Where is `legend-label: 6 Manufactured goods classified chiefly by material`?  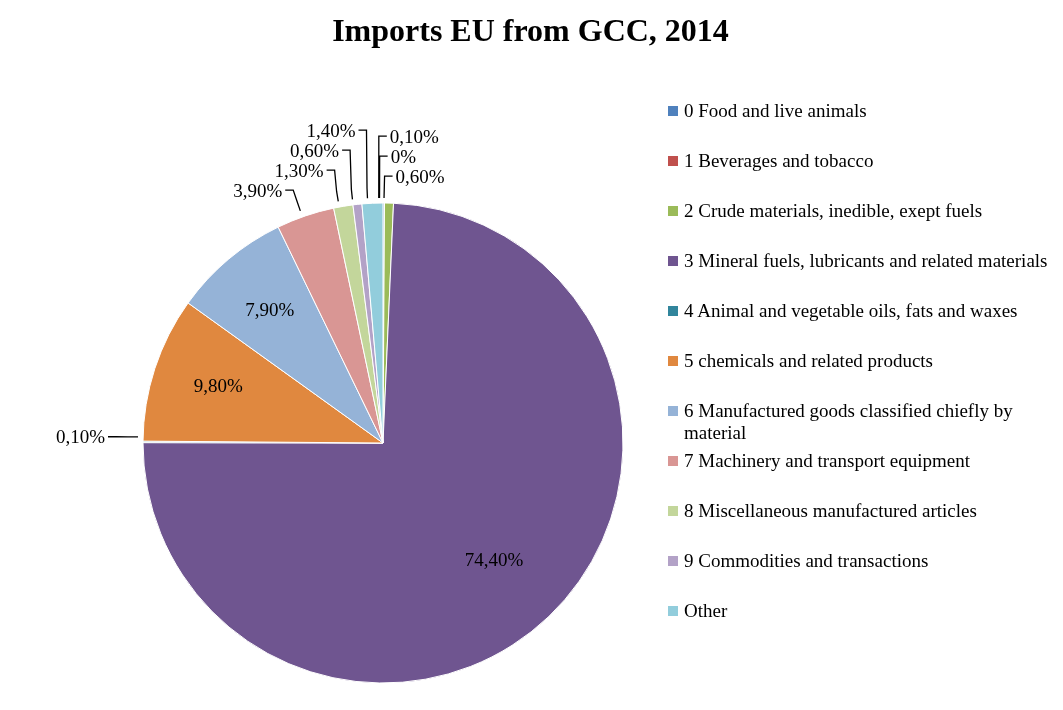 legend-label: 6 Manufactured goods classified chiefly by material is located at coordinates (849, 422).